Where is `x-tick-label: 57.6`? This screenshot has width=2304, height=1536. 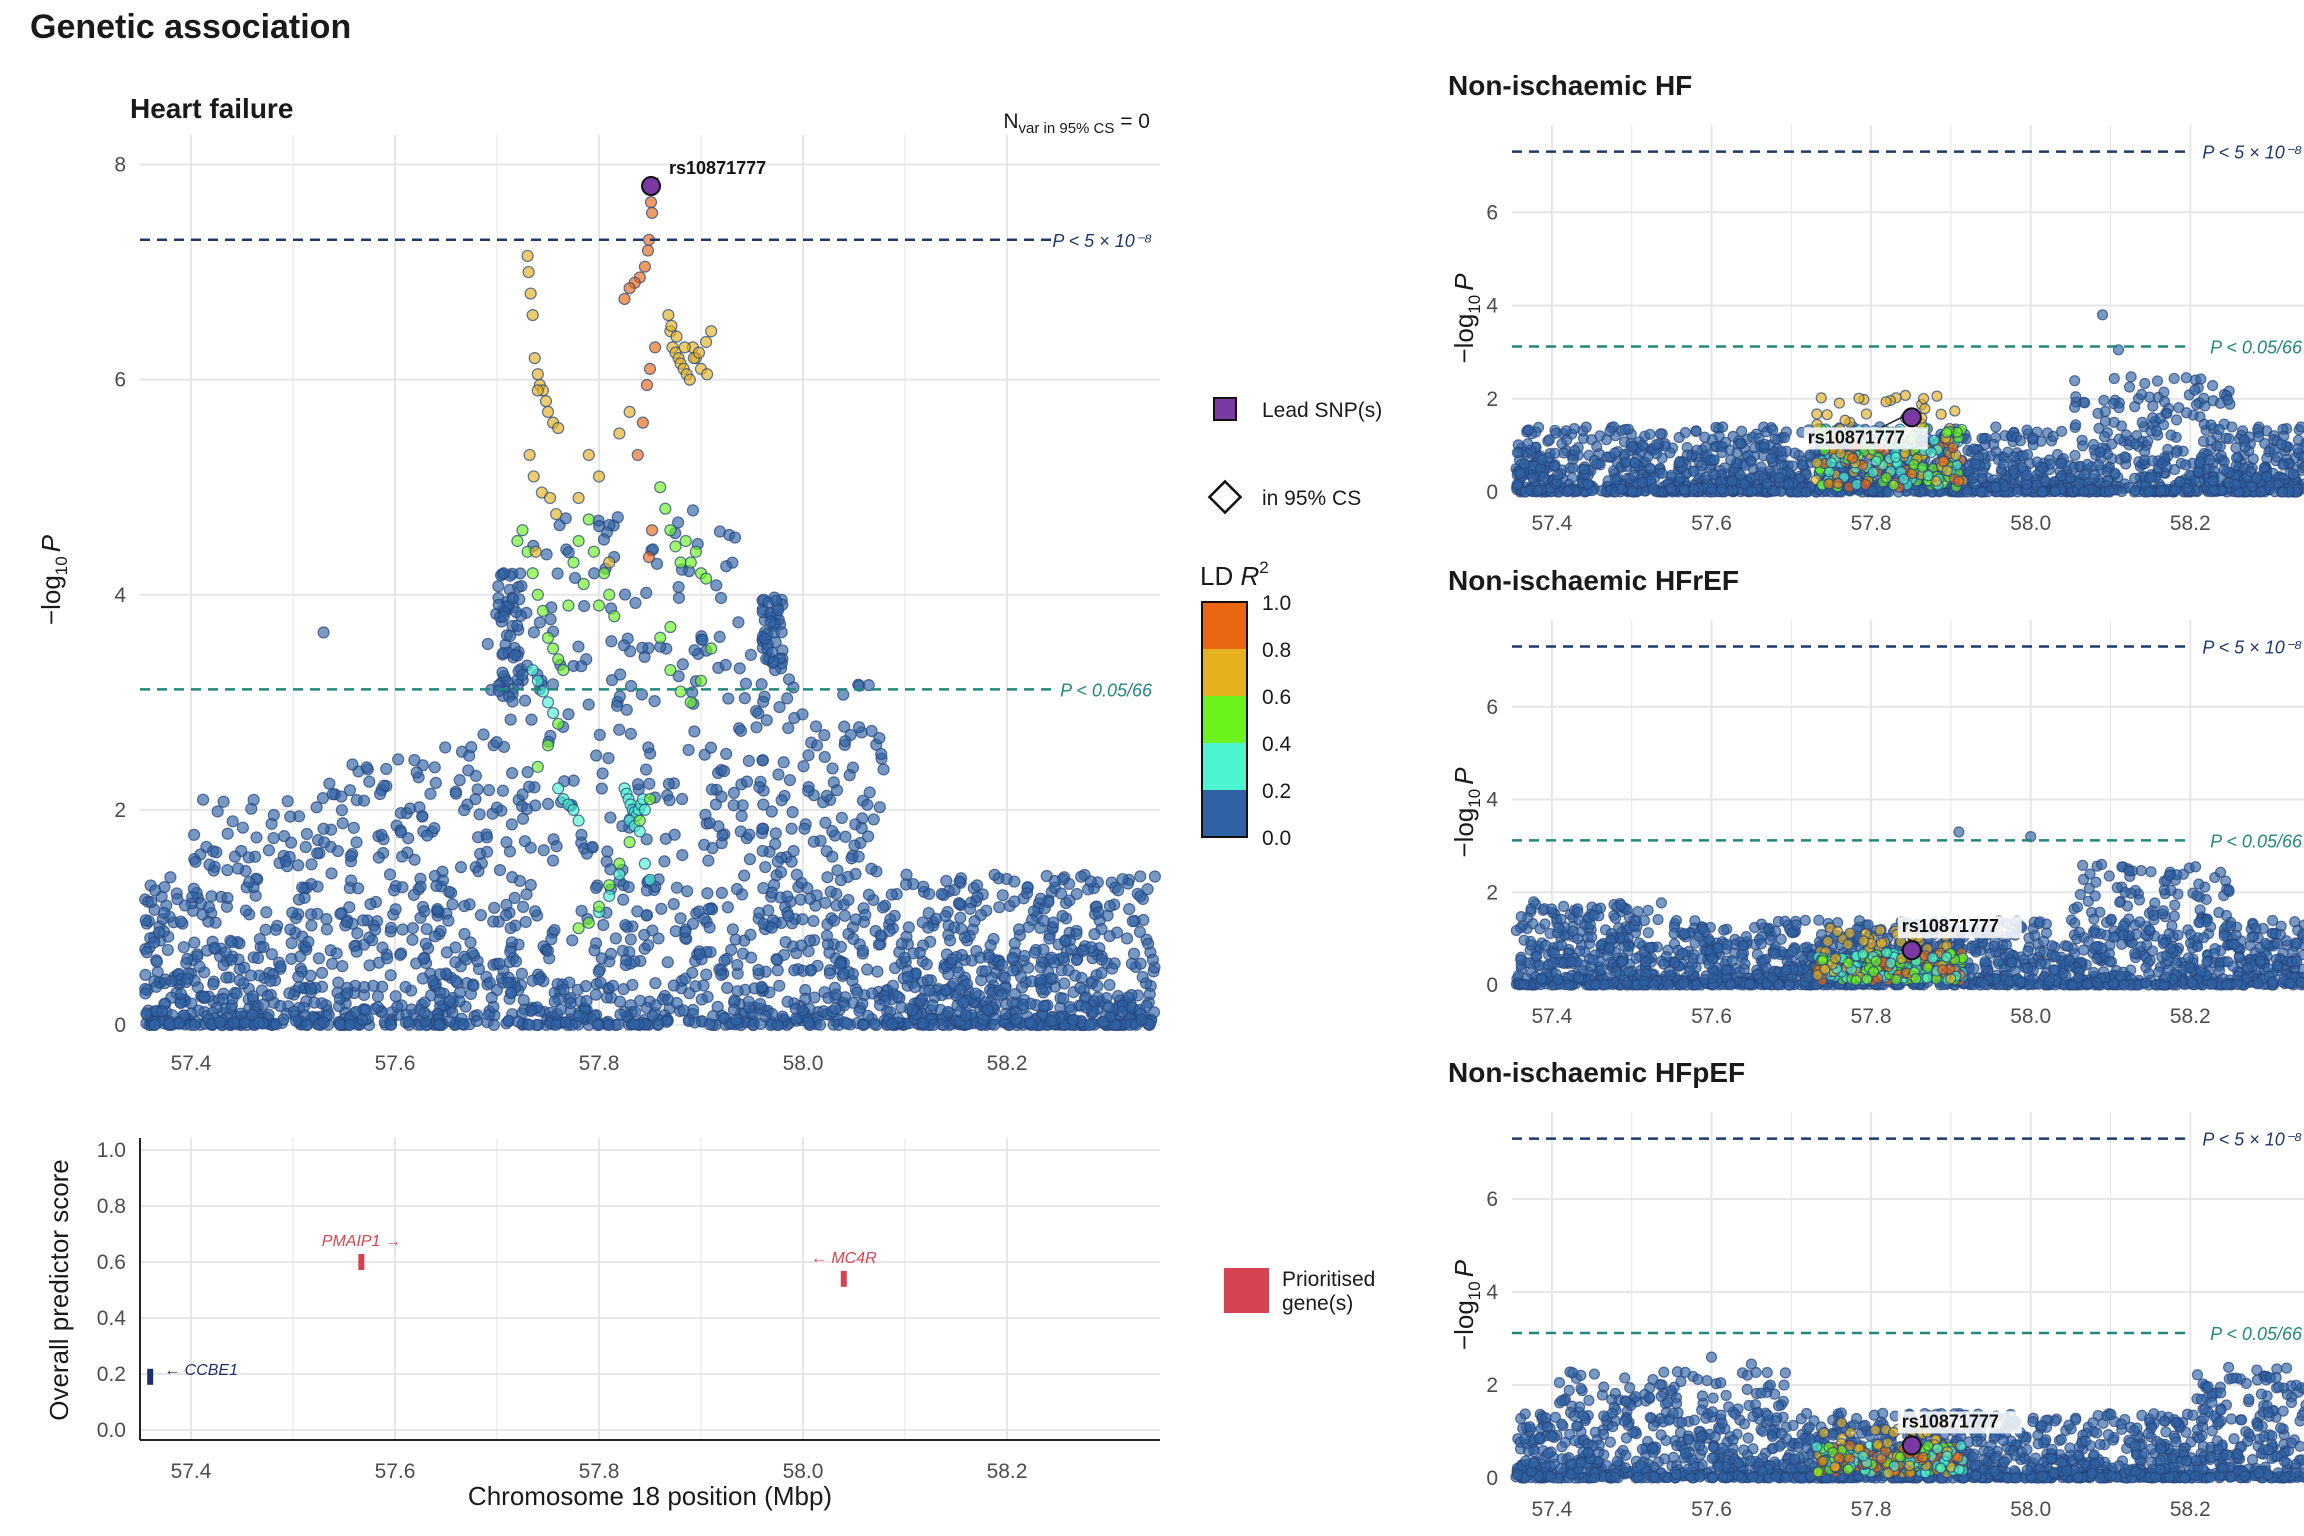
x-tick-label: 57.6 is located at coordinates (395, 1063).